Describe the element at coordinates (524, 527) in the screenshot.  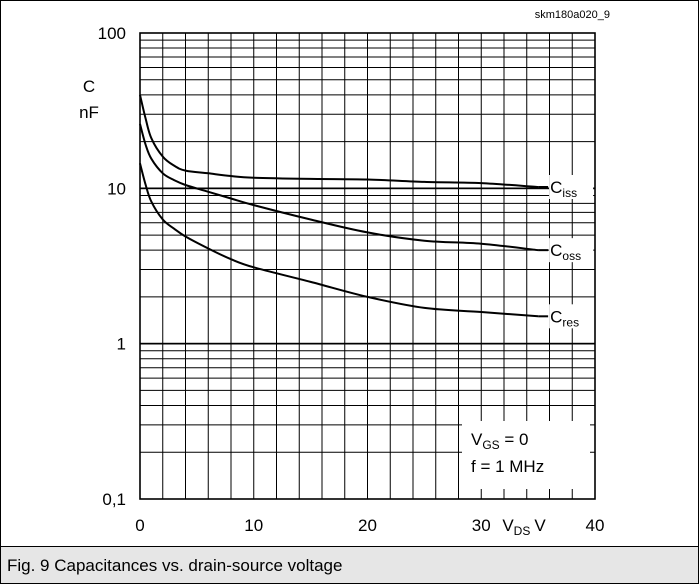
I see `x-axis-label: VDS V` at that location.